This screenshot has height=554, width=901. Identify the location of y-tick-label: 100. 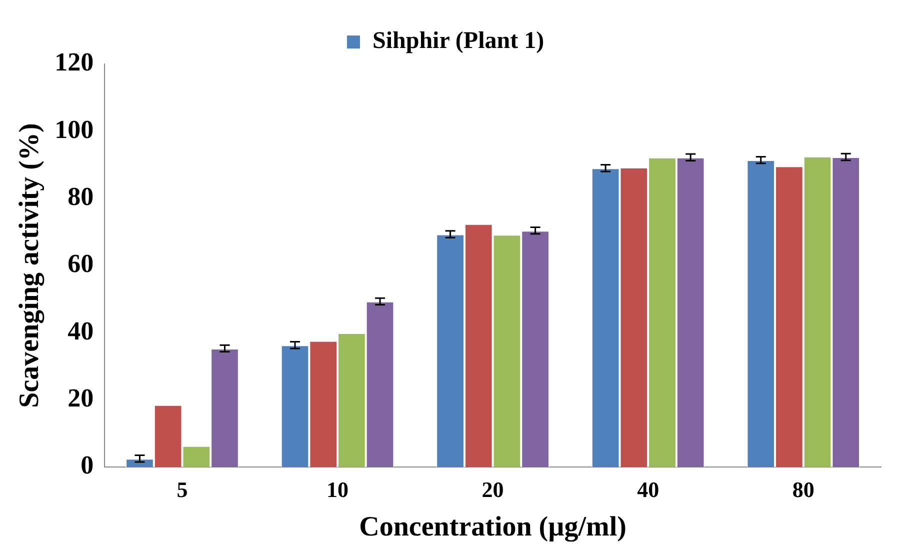
(74, 129).